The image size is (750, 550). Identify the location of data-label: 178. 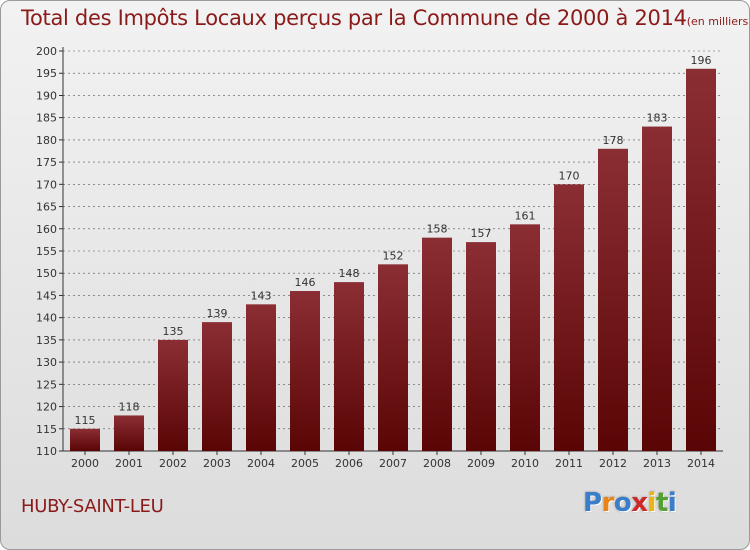
(613, 140).